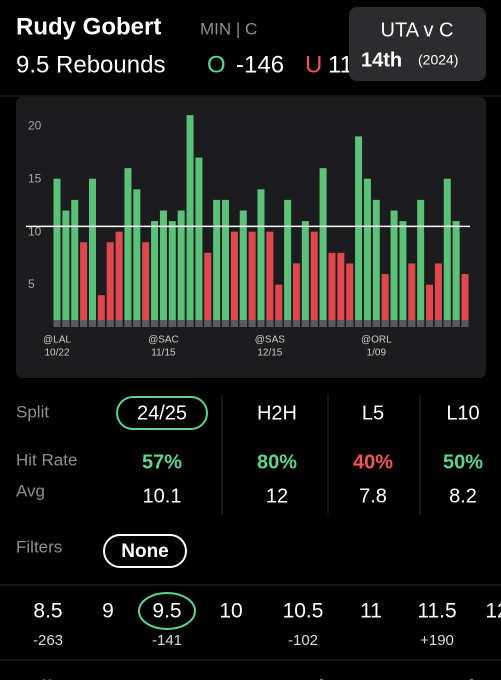 The image size is (501, 680). I want to click on line-value: 8.5, so click(47, 611).